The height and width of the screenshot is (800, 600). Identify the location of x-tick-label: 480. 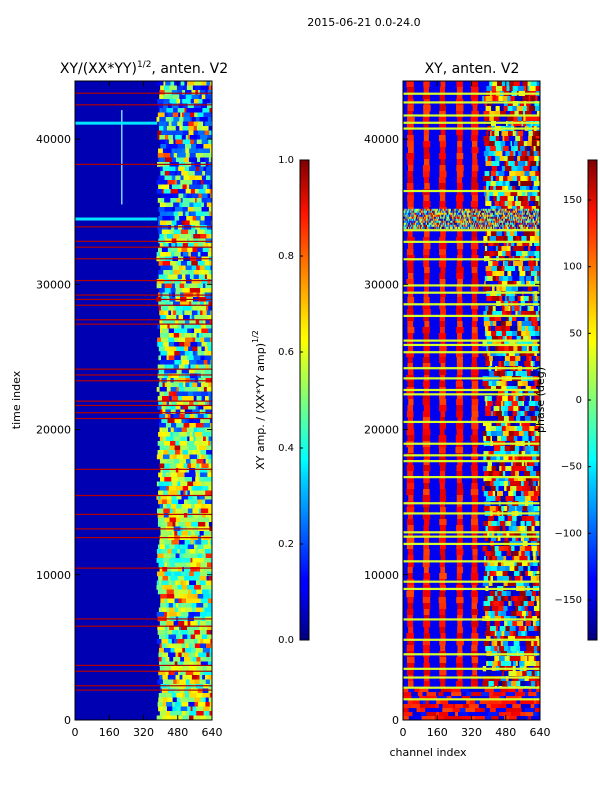
(177, 732).